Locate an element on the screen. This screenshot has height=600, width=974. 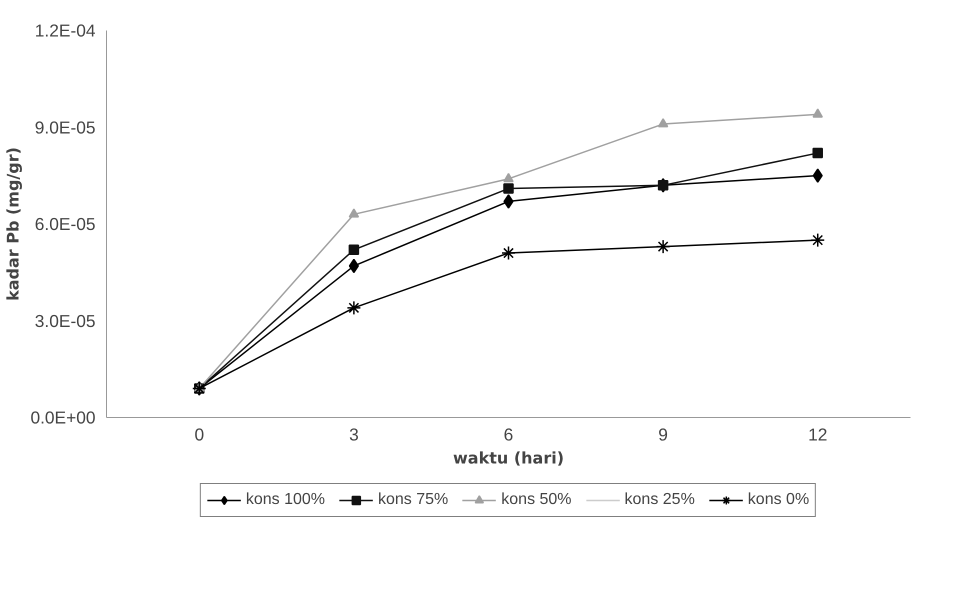
x-tick-label: 3 is located at coordinates (354, 434).